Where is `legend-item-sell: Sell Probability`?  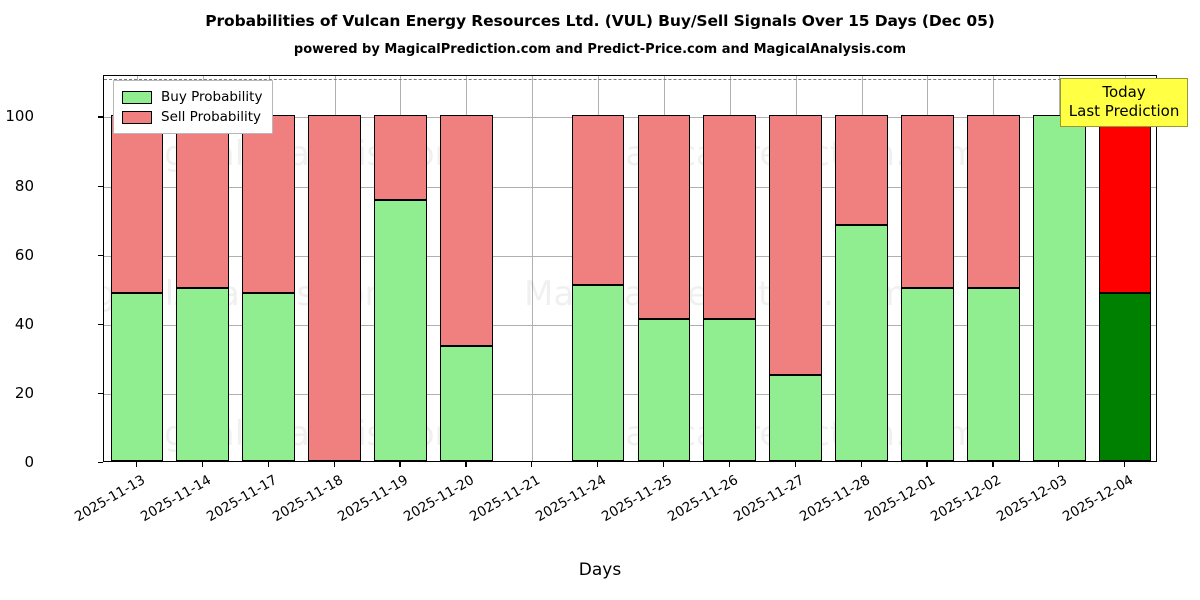 legend-item-sell: Sell Probability is located at coordinates (192, 117).